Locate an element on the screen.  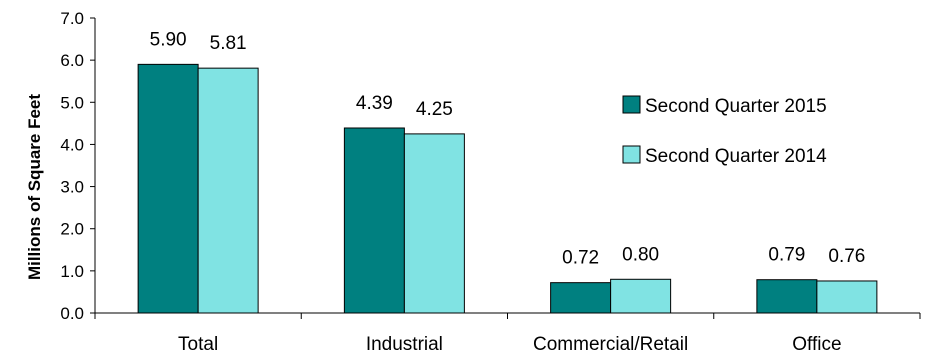
x-category-label: Office is located at coordinates (816, 344).